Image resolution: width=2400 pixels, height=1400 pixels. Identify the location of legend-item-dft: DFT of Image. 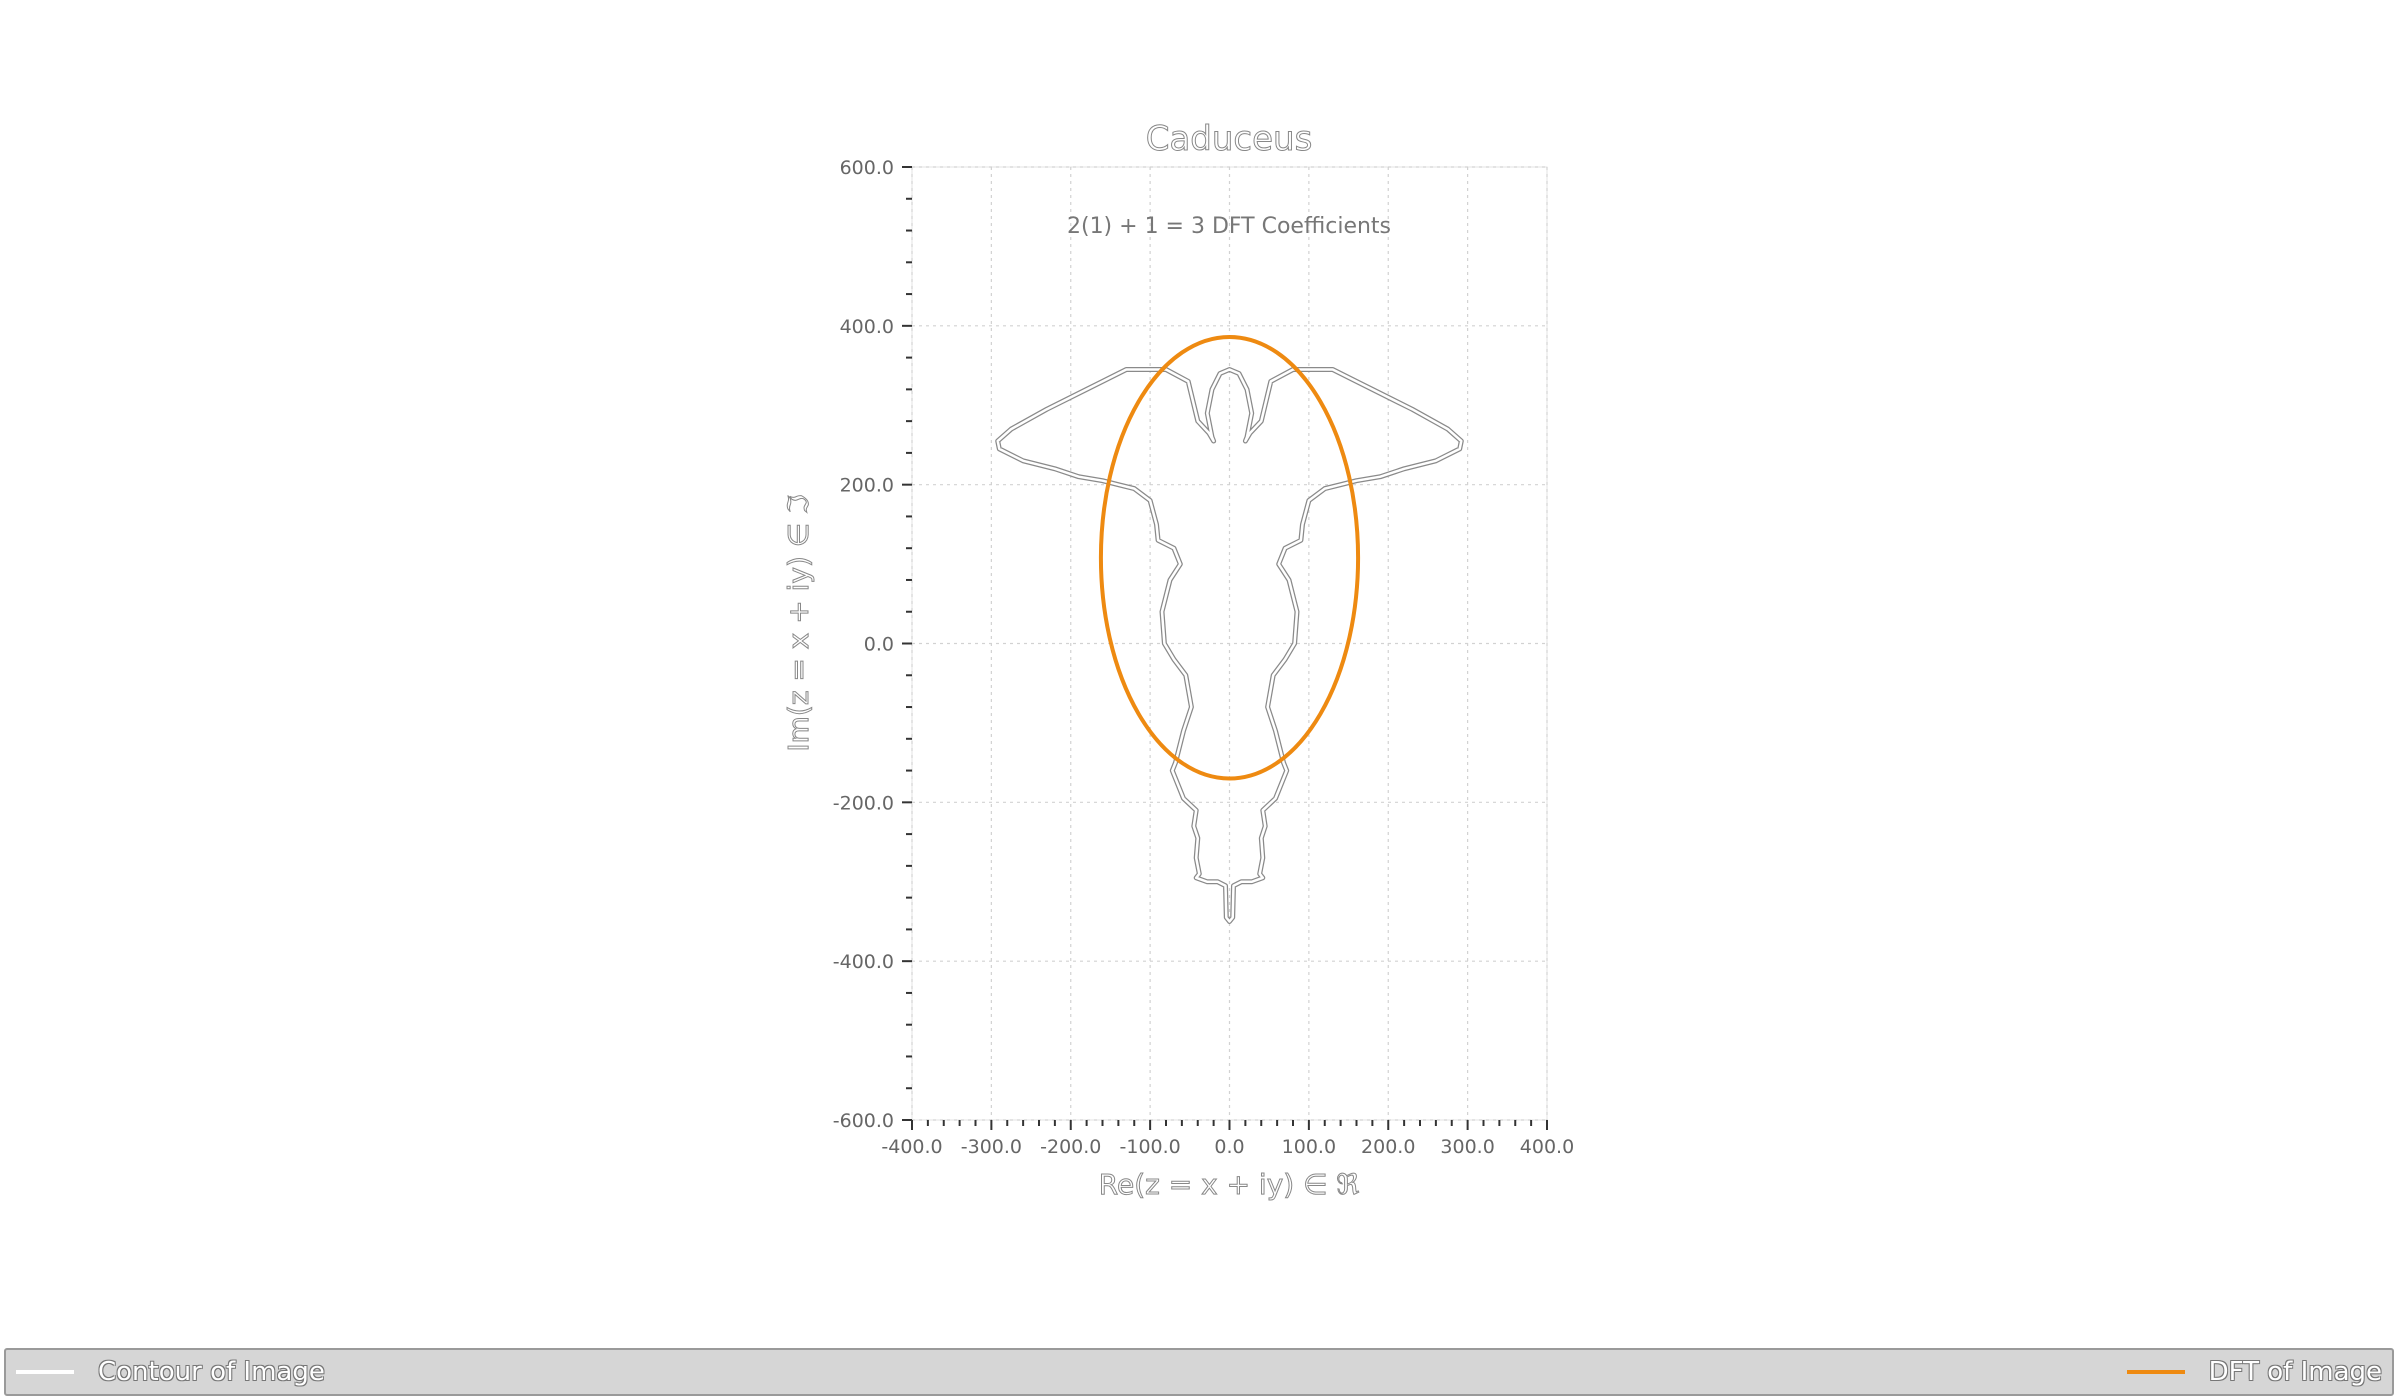
(2254, 1372).